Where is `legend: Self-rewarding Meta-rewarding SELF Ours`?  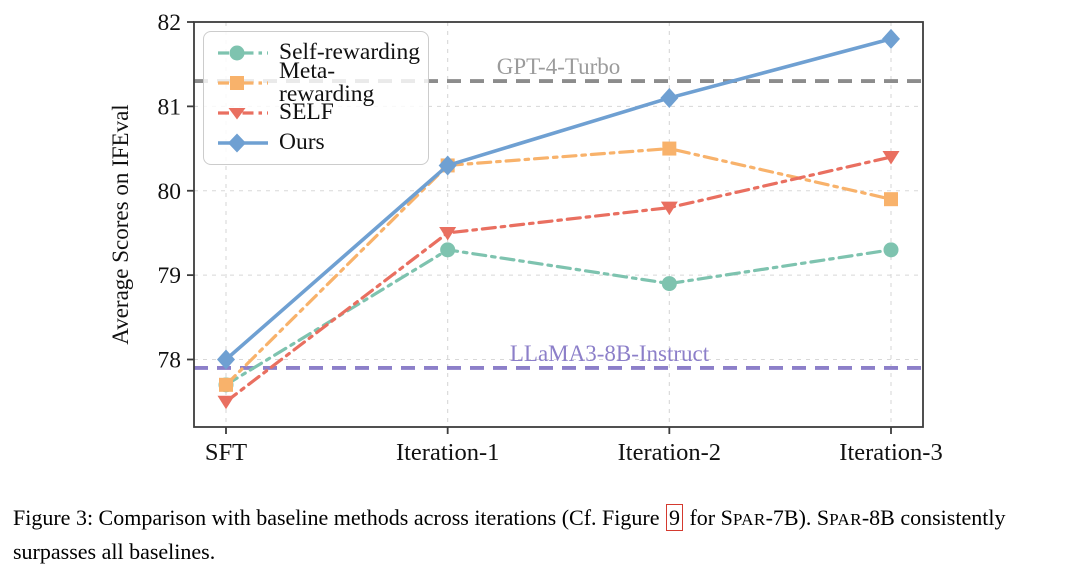
legend: Self-rewarding Meta-rewarding SELF Ours is located at coordinates (316, 98).